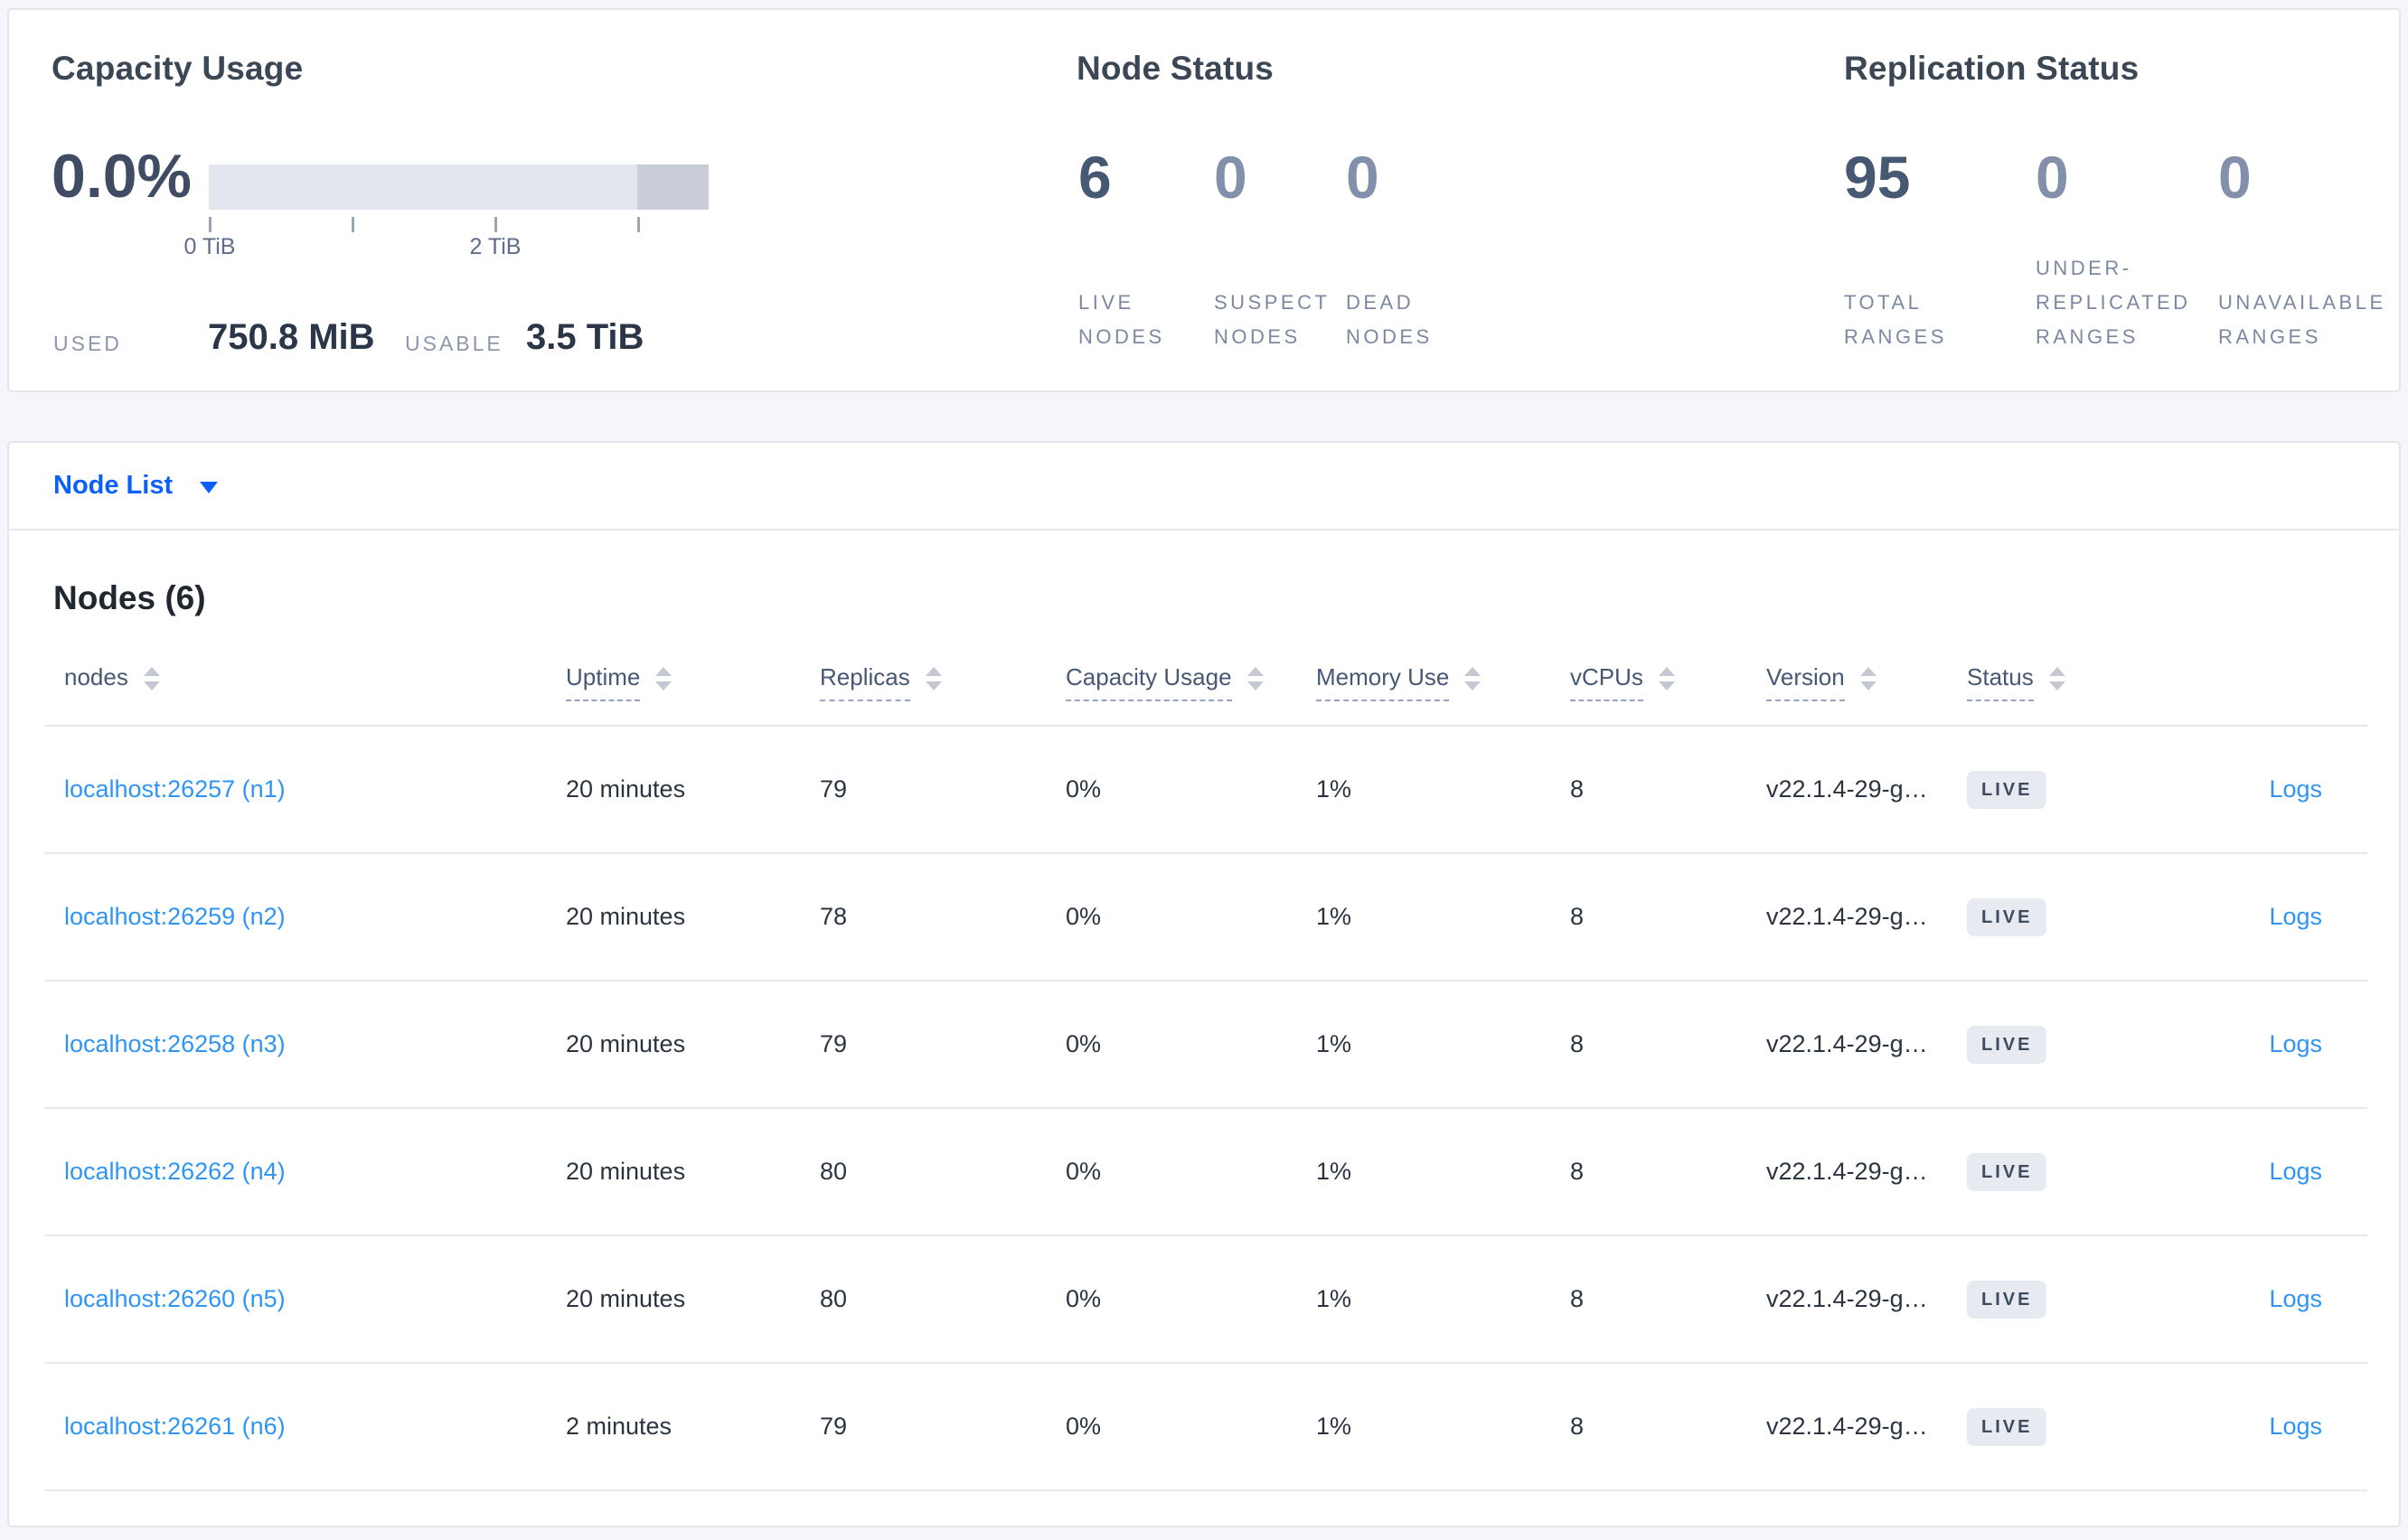  Describe the element at coordinates (1095, 177) in the screenshot. I see `live-nodes-count: 6` at that location.